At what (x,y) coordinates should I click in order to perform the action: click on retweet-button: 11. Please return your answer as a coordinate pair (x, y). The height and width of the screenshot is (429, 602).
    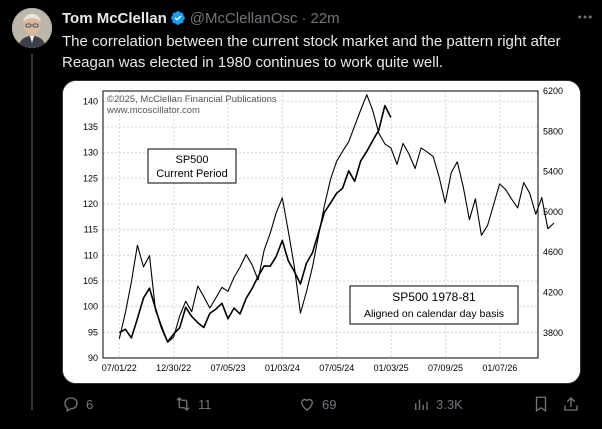
    Looking at the image, I should click on (193, 404).